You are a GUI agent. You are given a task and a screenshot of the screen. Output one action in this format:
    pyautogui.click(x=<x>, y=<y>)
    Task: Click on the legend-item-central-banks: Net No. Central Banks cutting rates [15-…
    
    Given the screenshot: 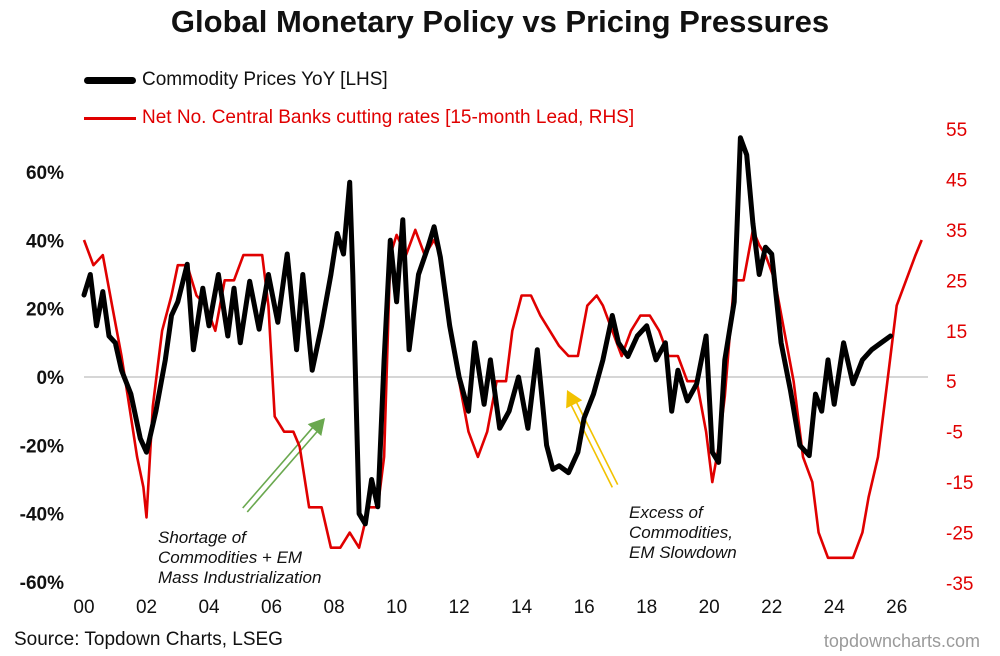 What is the action you would take?
    pyautogui.click(x=359, y=118)
    